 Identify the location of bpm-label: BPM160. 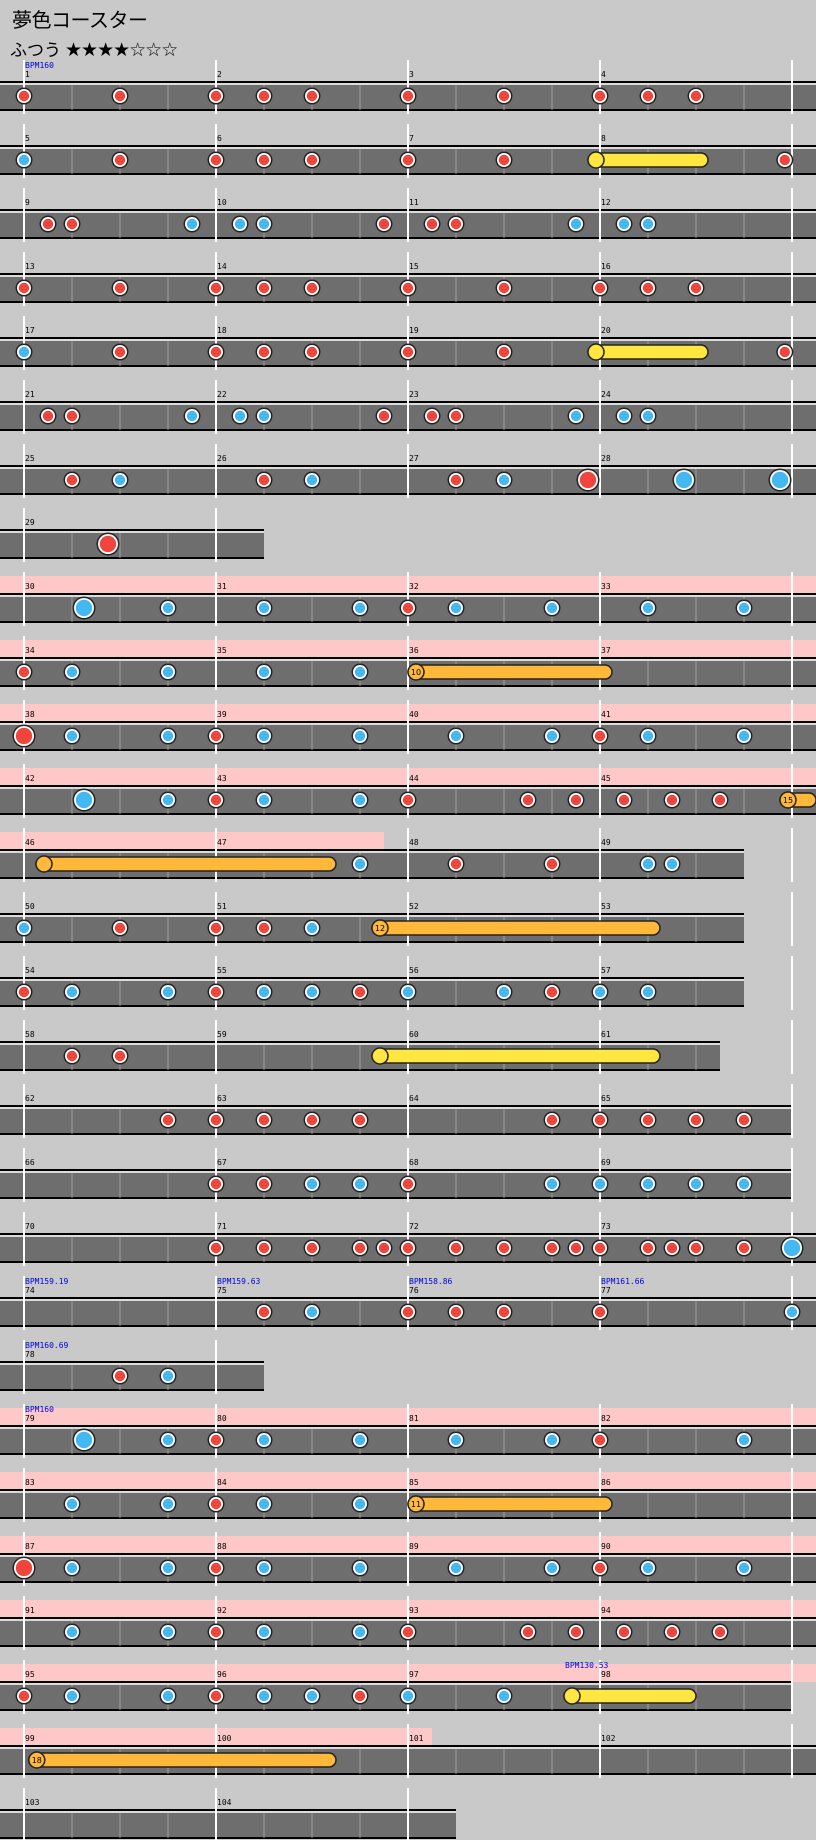
(39, 1409).